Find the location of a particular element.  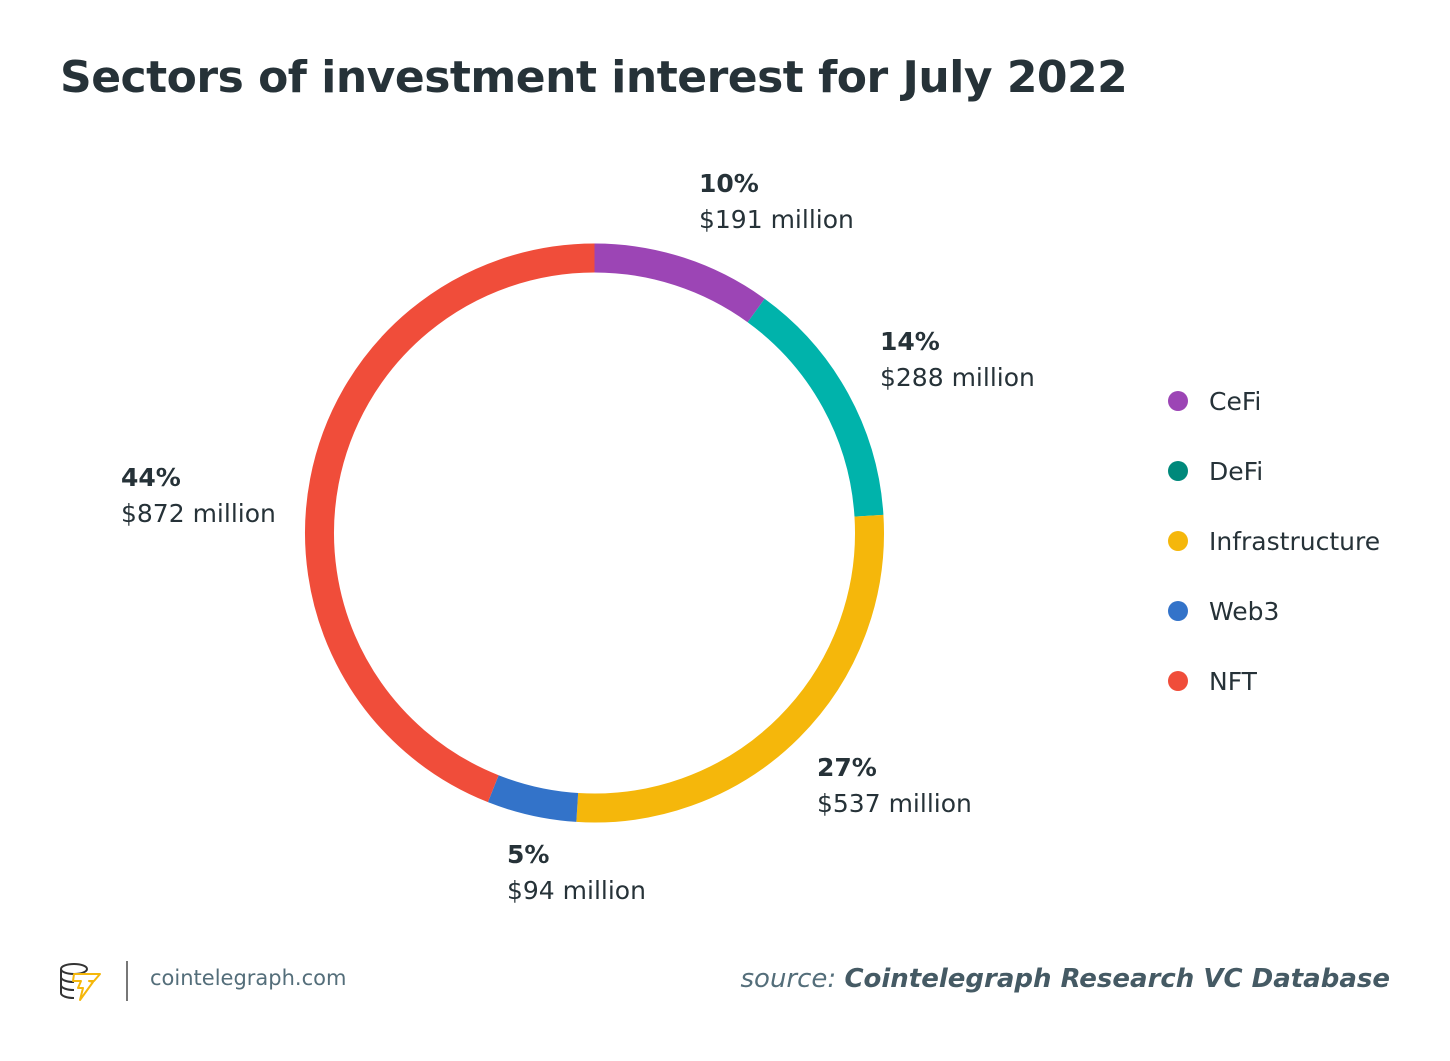

amount-label: $191 million is located at coordinates (776, 219).